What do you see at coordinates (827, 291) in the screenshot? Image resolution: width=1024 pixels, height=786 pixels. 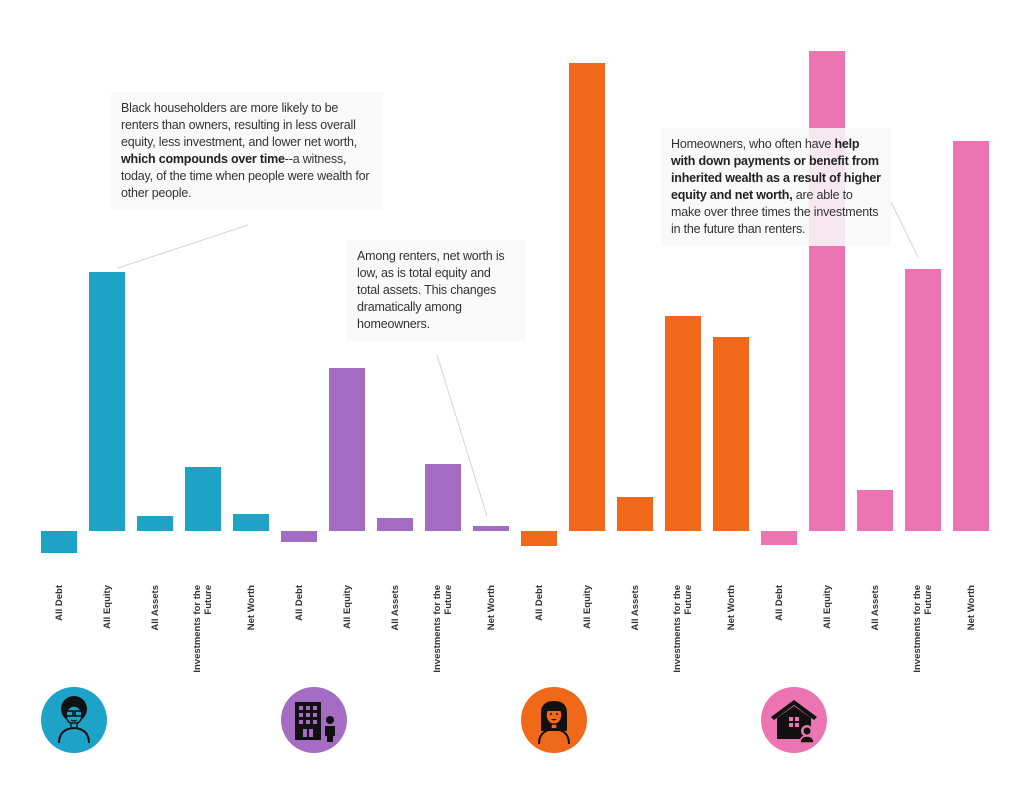 I see `bar-homeowners-all-equity` at bounding box center [827, 291].